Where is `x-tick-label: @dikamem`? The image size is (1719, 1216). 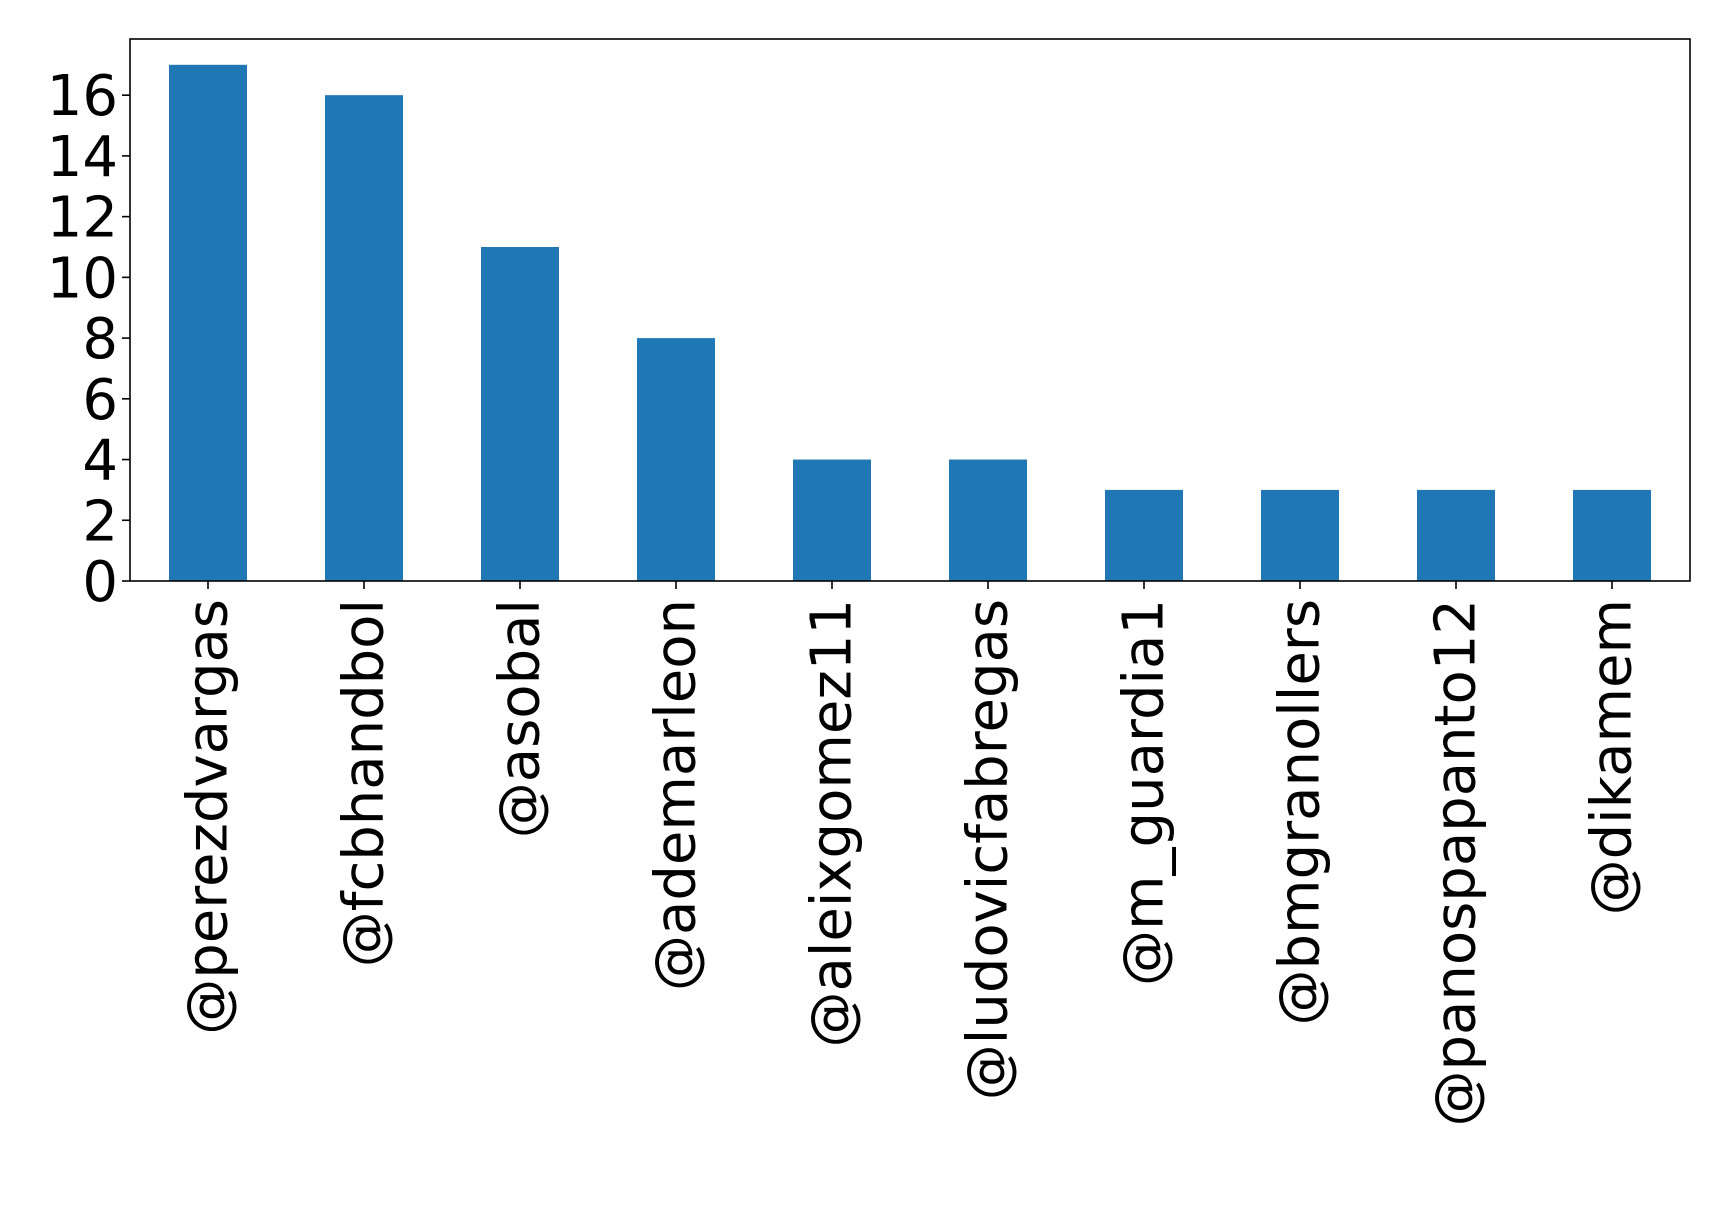
x-tick-label: @dikamem is located at coordinates (1612, 757).